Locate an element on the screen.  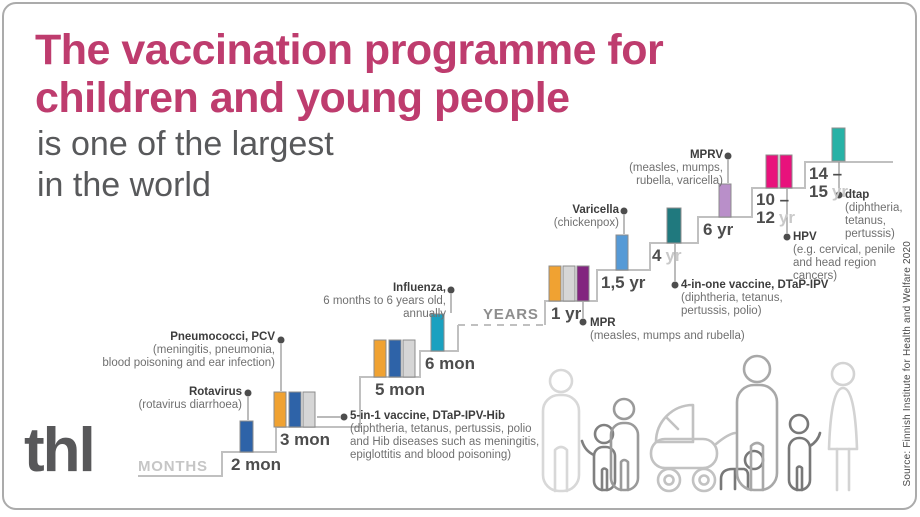
subtitle-line-2: in the world is located at coordinates (124, 185).